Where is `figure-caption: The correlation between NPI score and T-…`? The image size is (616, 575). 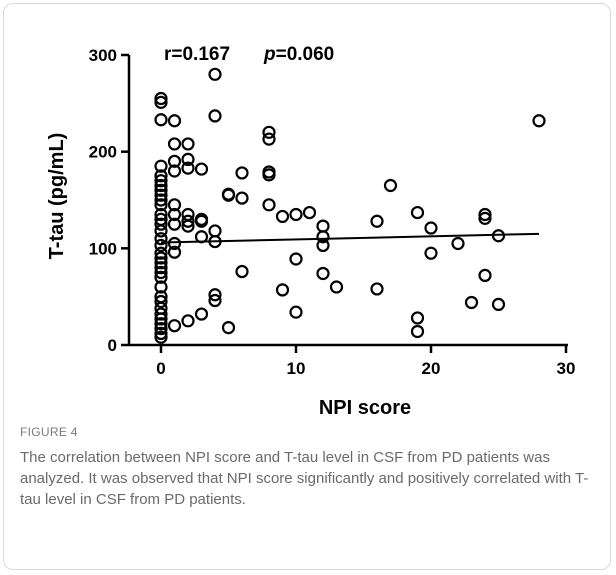 figure-caption: The correlation between NPI score and T-… is located at coordinates (304, 478).